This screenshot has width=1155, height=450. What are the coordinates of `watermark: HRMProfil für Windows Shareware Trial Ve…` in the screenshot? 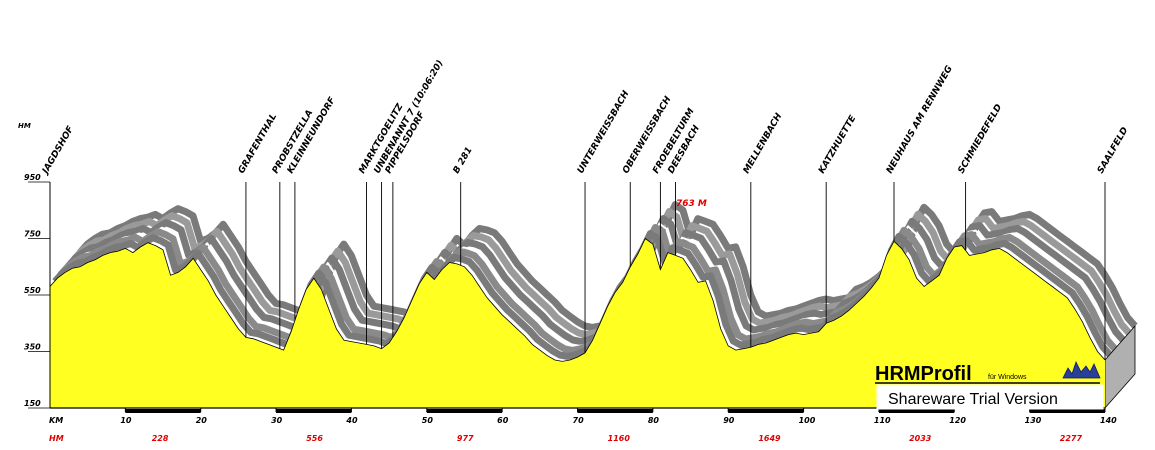 It's located at (989, 385).